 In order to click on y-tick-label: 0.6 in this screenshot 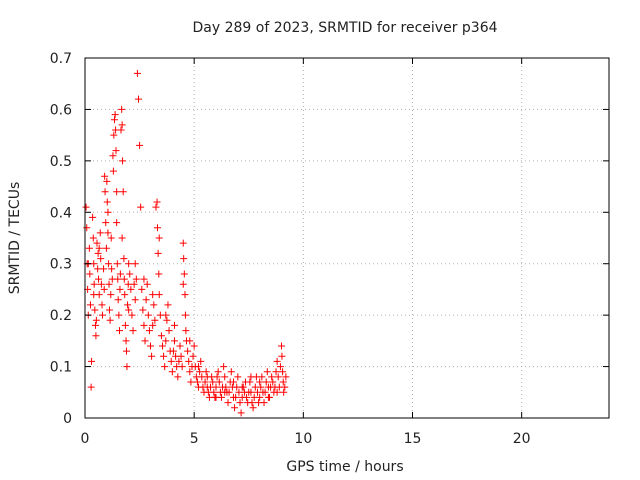, I will do `click(61, 110)`.